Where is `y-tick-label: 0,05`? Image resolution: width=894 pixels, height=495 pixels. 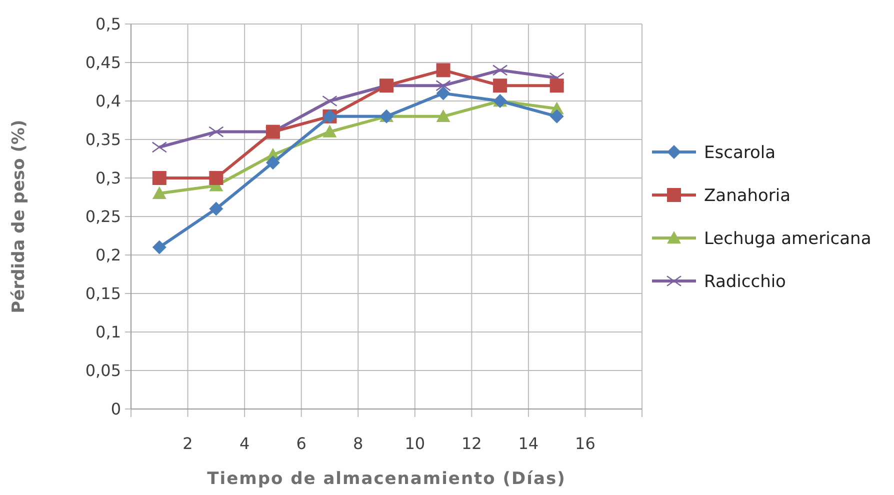
y-tick-label: 0,05 is located at coordinates (103, 370).